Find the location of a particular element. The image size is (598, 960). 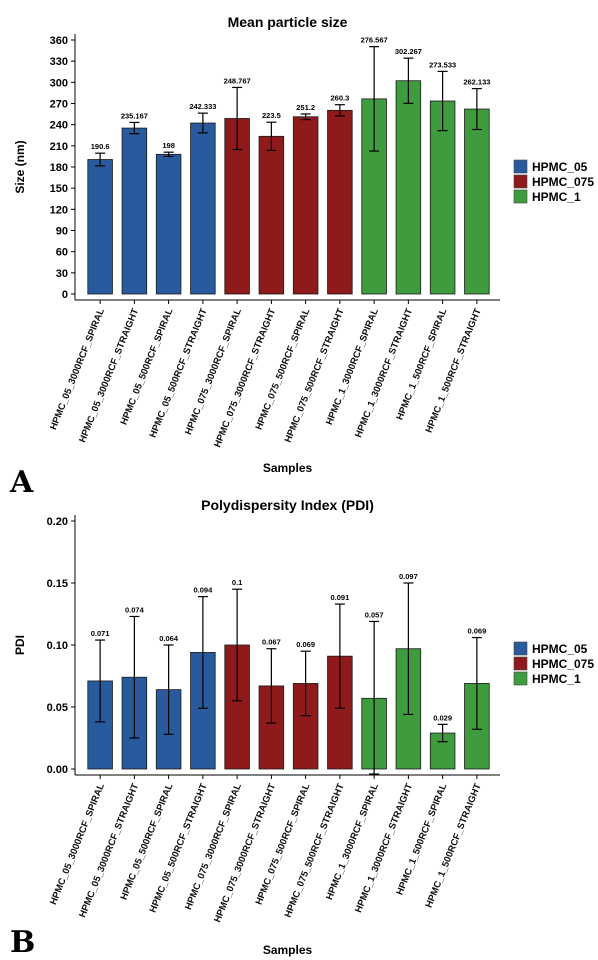

y-tick-label: 240 is located at coordinates (59, 126).